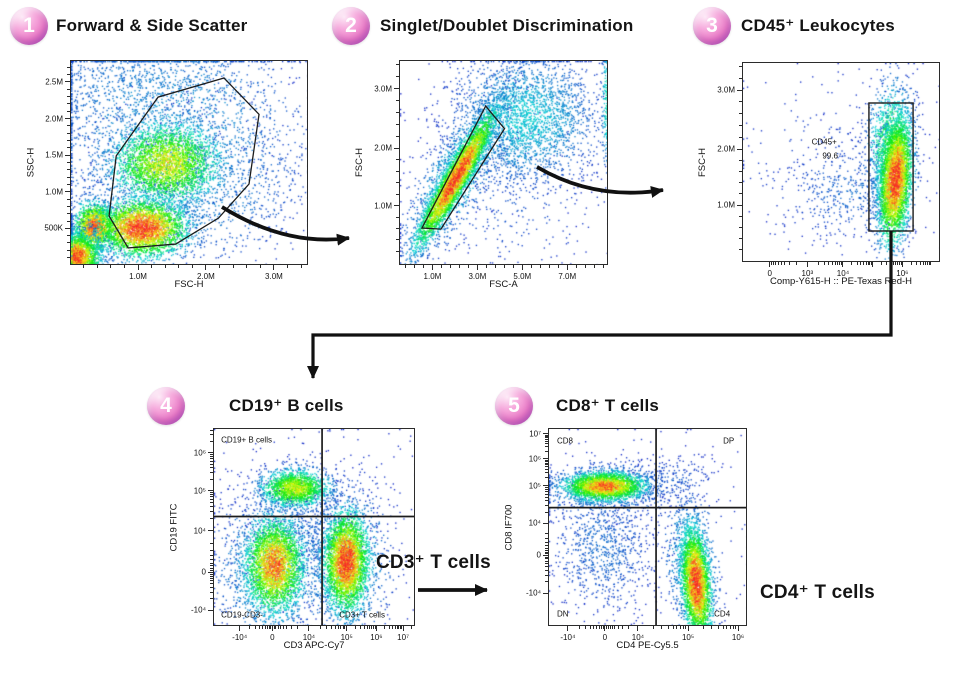 The height and width of the screenshot is (674, 954). I want to click on y-tick-label: 10⁶, so click(199, 453).